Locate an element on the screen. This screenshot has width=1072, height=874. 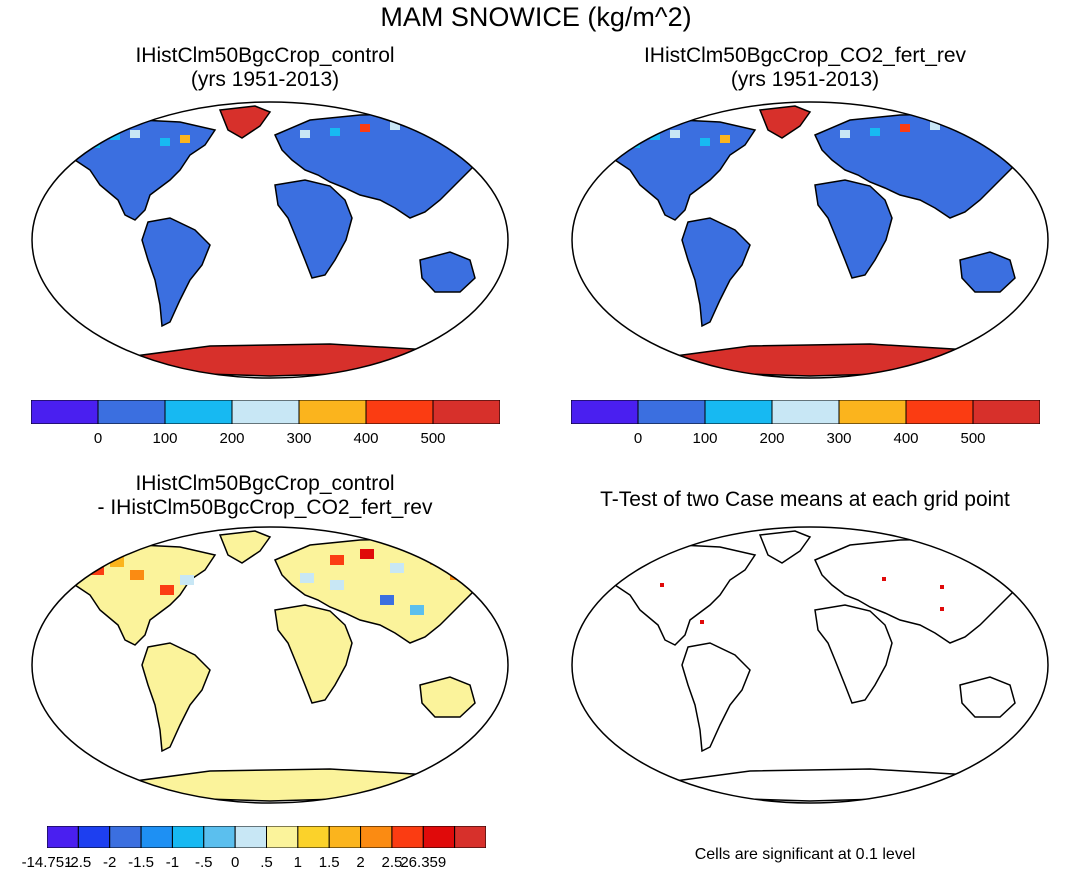
main-title: MAM SNOWICE (kg/m^2) is located at coordinates (536, 17).